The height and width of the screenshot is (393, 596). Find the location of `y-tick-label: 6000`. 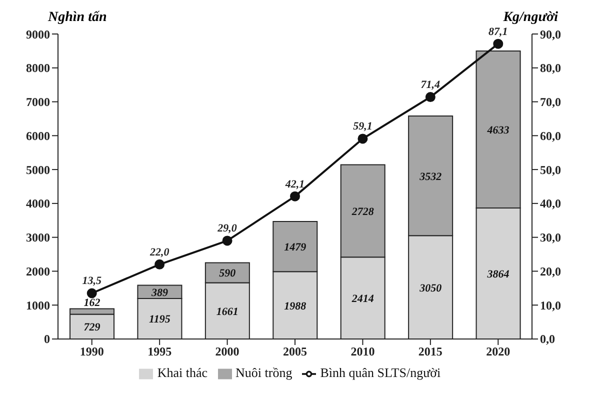

y-tick-label: 6000 is located at coordinates (38, 135).